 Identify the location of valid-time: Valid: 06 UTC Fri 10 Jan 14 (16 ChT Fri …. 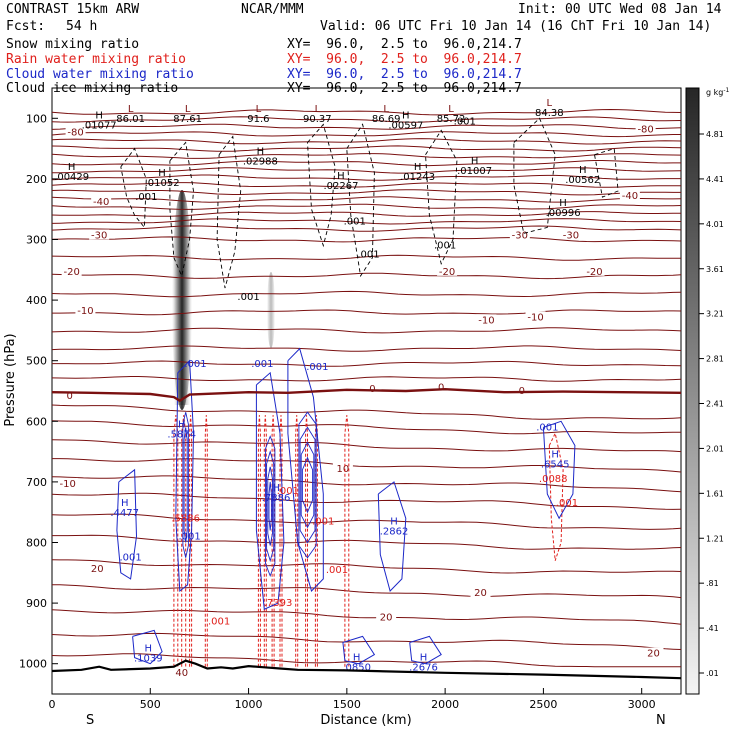
(516, 26).